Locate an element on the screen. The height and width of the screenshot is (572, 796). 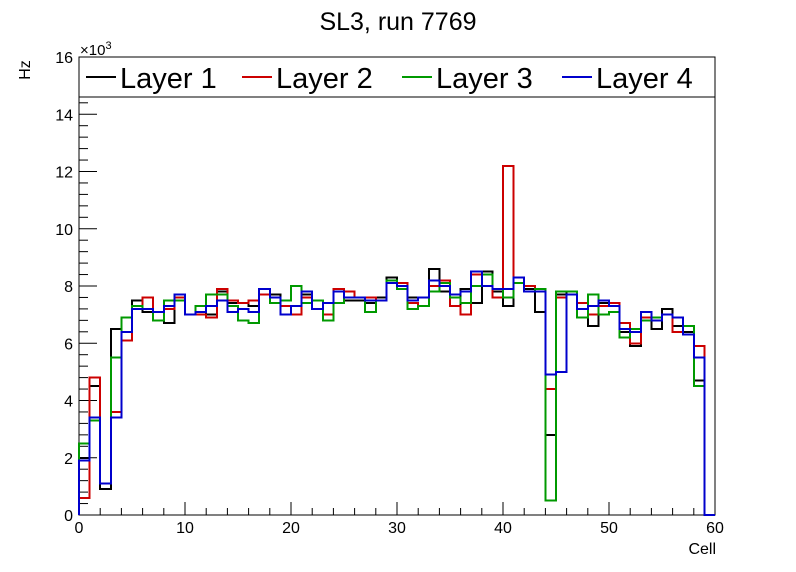
y-exponent-label: ×10³ is located at coordinates (96, 49).